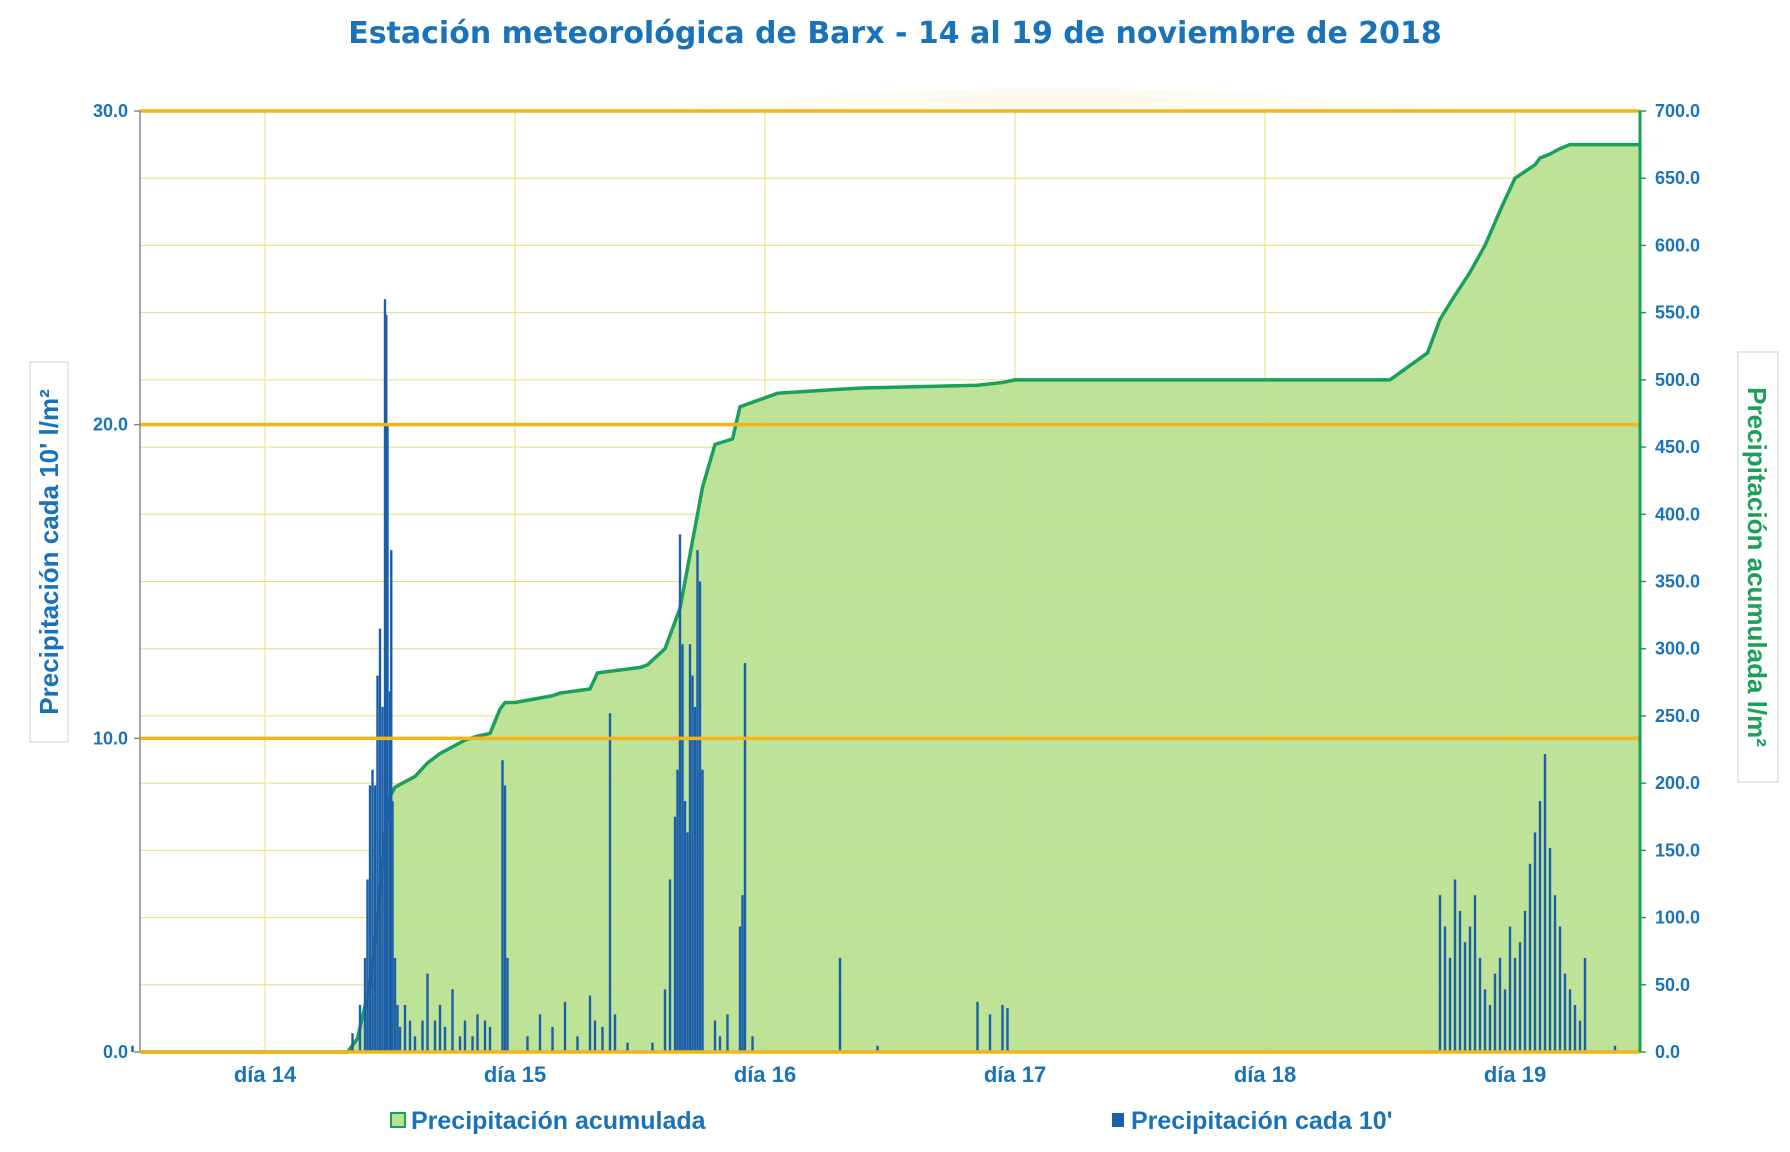 This screenshot has height=1152, width=1790. I want to click on x-tick-label: día 18, so click(1265, 1074).